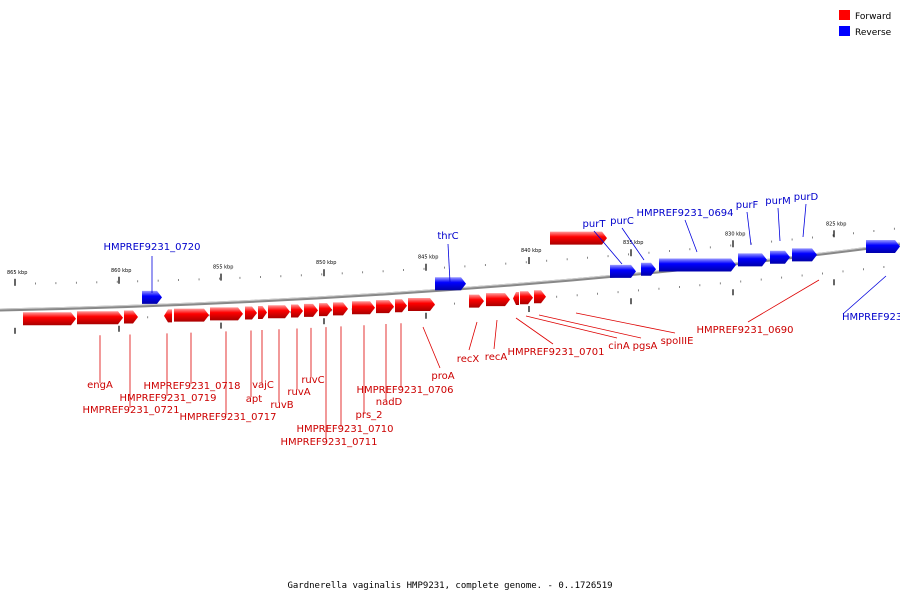 The height and width of the screenshot is (600, 900). Describe the element at coordinates (368, 415) in the screenshot. I see `forward-gene-label: prs_2` at that location.